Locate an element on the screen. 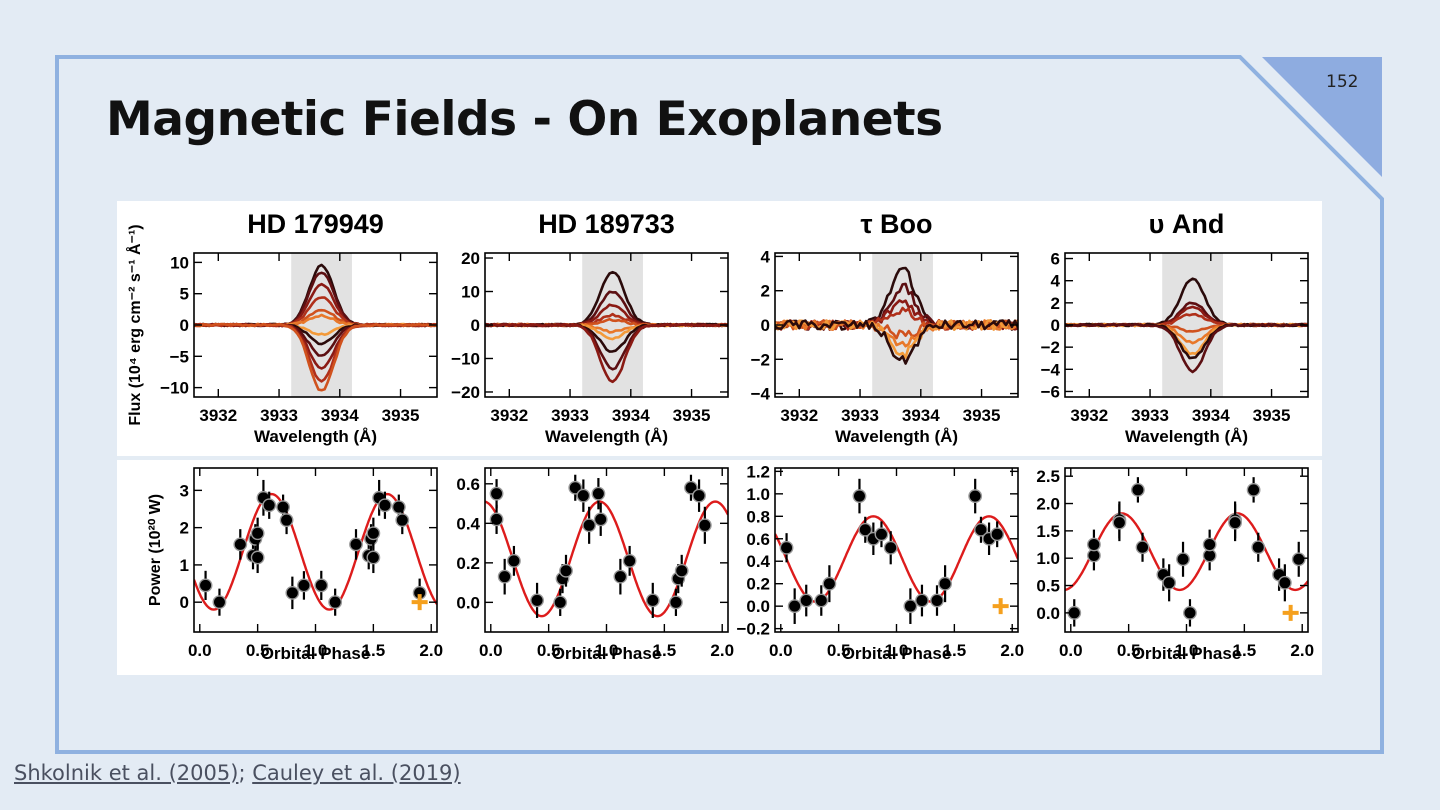  y-tick-label: 2.5 is located at coordinates (1048, 476).